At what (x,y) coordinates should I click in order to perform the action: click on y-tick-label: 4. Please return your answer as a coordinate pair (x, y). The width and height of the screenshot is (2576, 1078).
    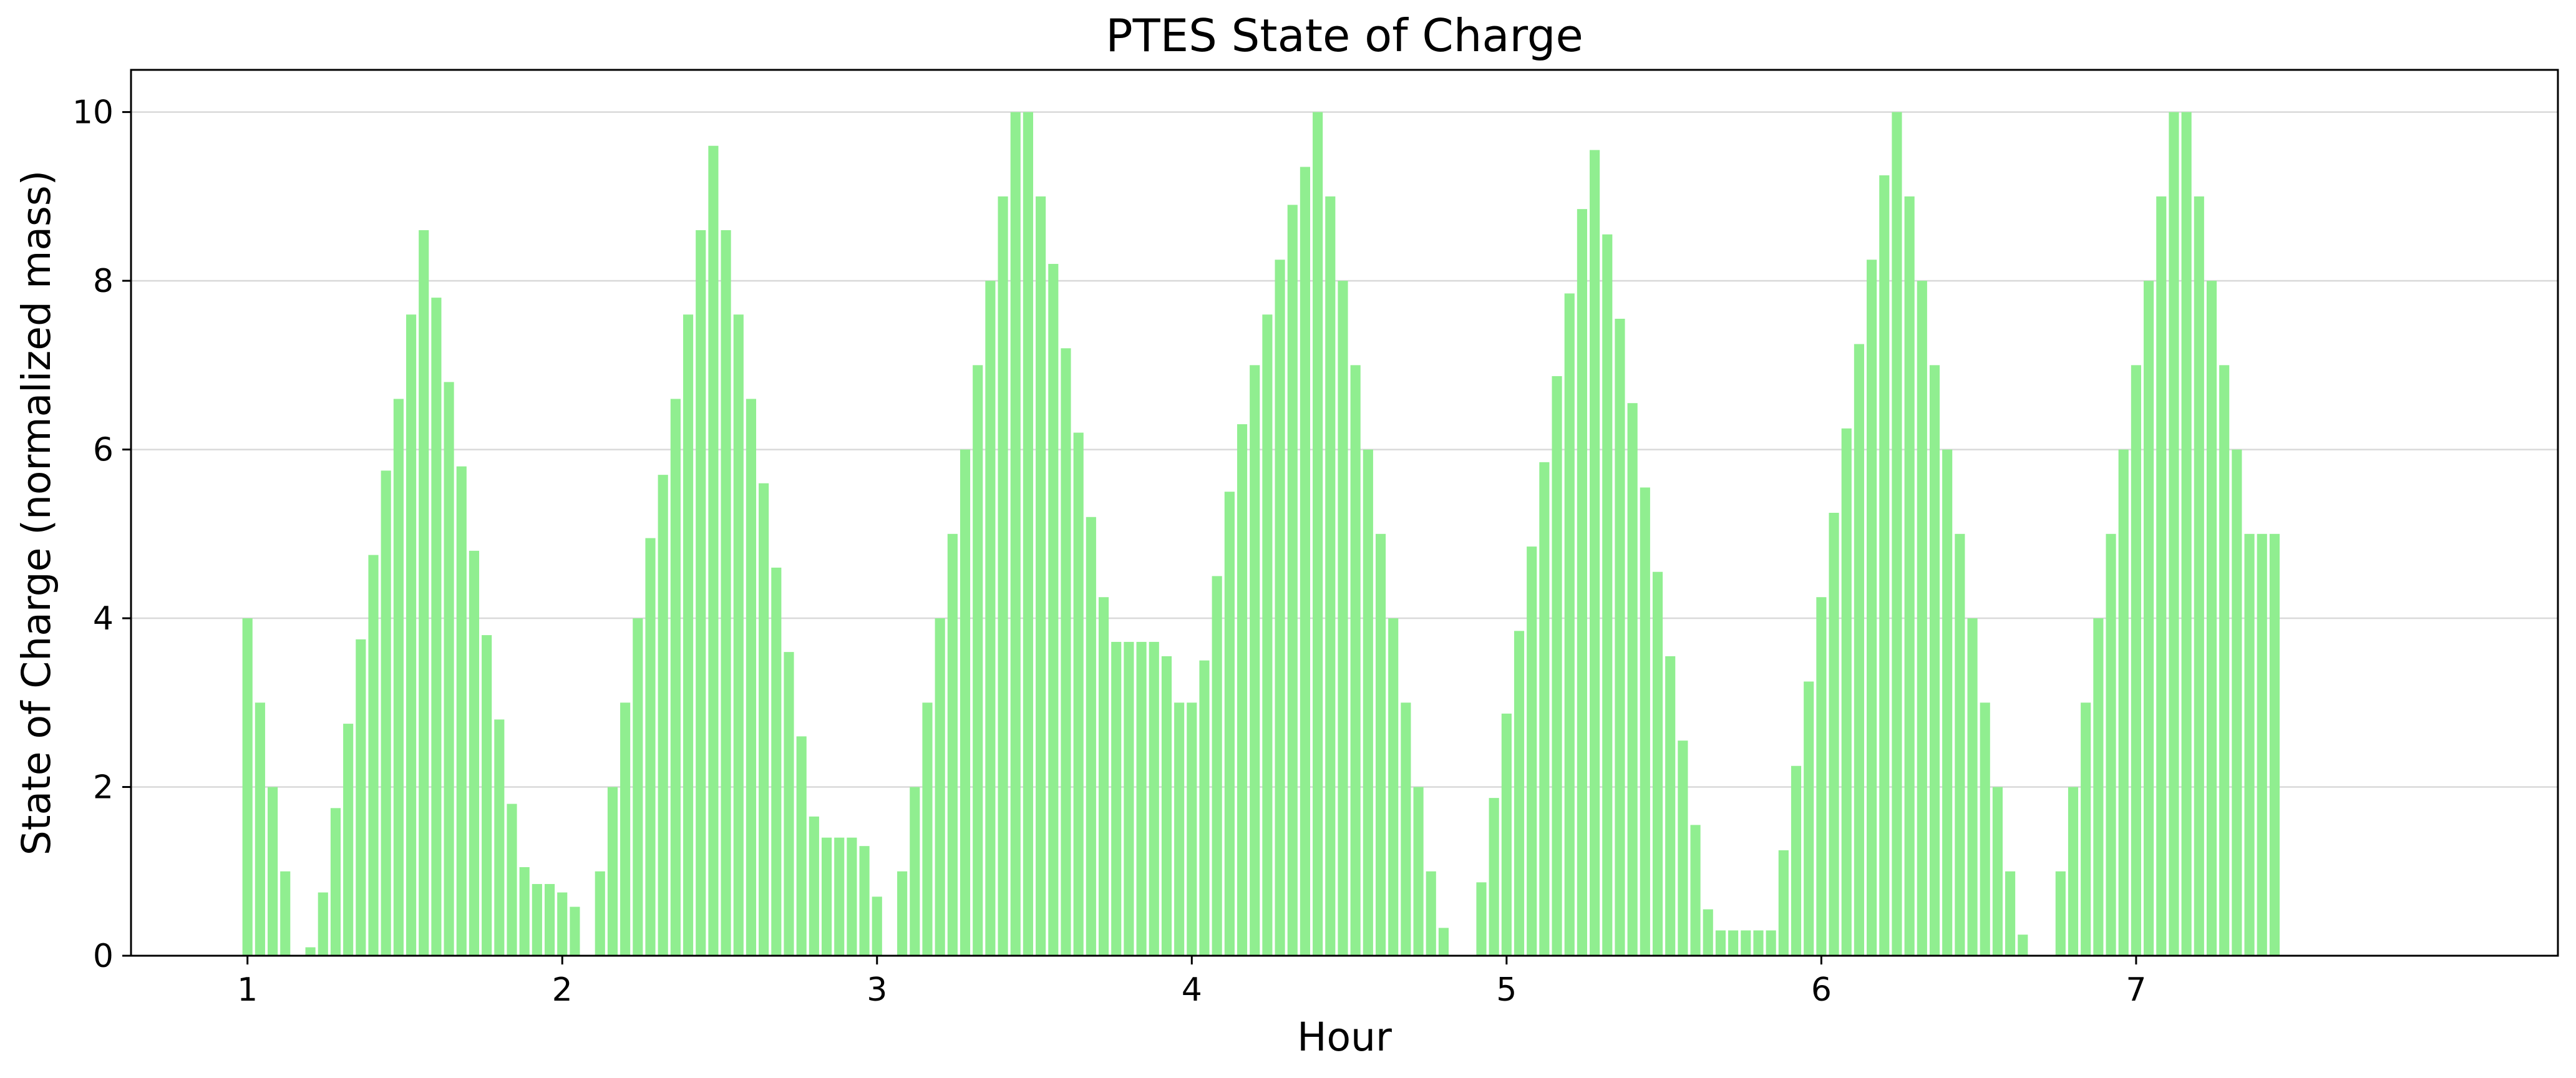
    Looking at the image, I should click on (104, 619).